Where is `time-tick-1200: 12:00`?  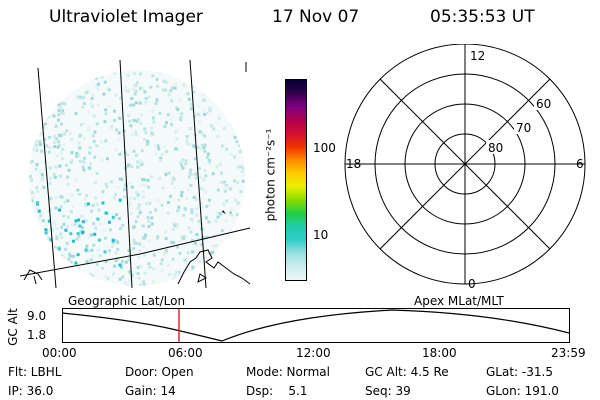 time-tick-1200: 12:00 is located at coordinates (313, 353).